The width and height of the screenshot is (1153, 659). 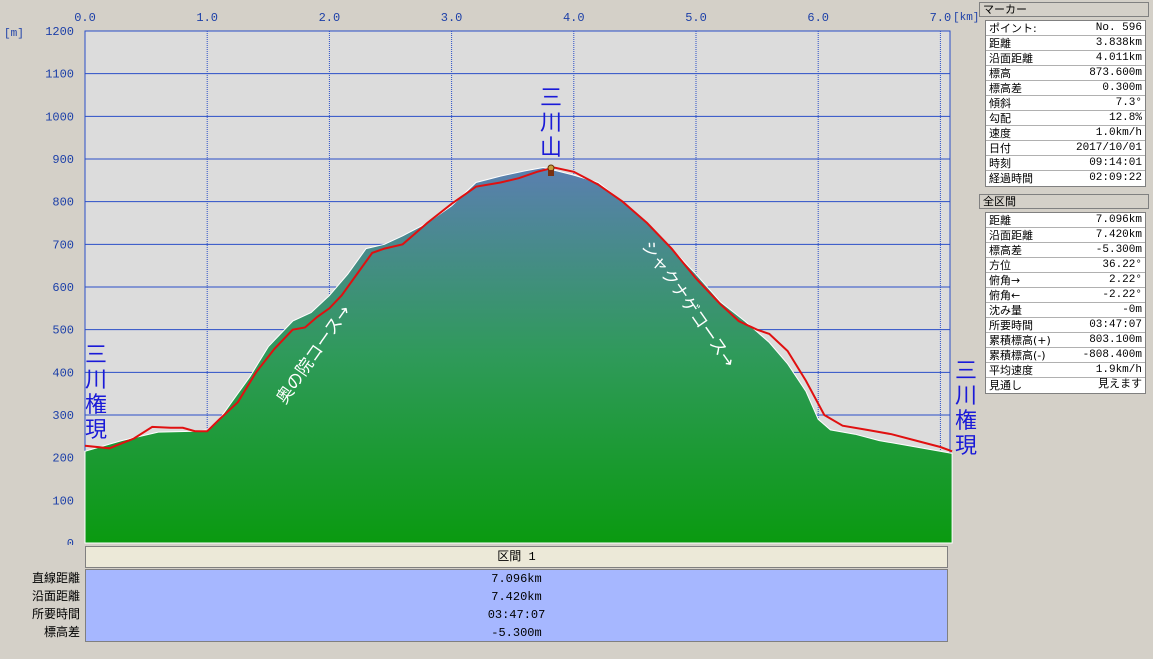 I want to click on total-value: 1.9km/h, so click(x=1118, y=370).